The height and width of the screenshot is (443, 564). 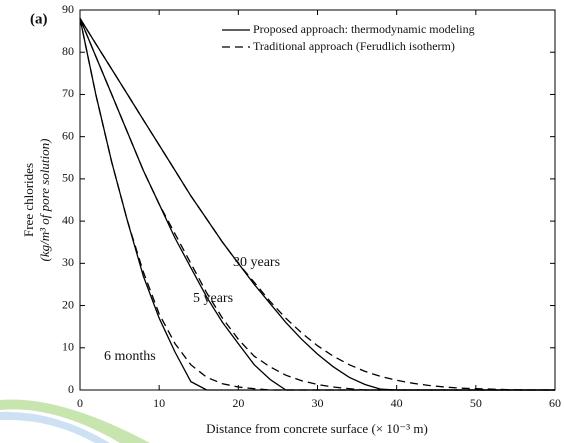 What do you see at coordinates (68, 262) in the screenshot?
I see `y-tick-label: 30` at bounding box center [68, 262].